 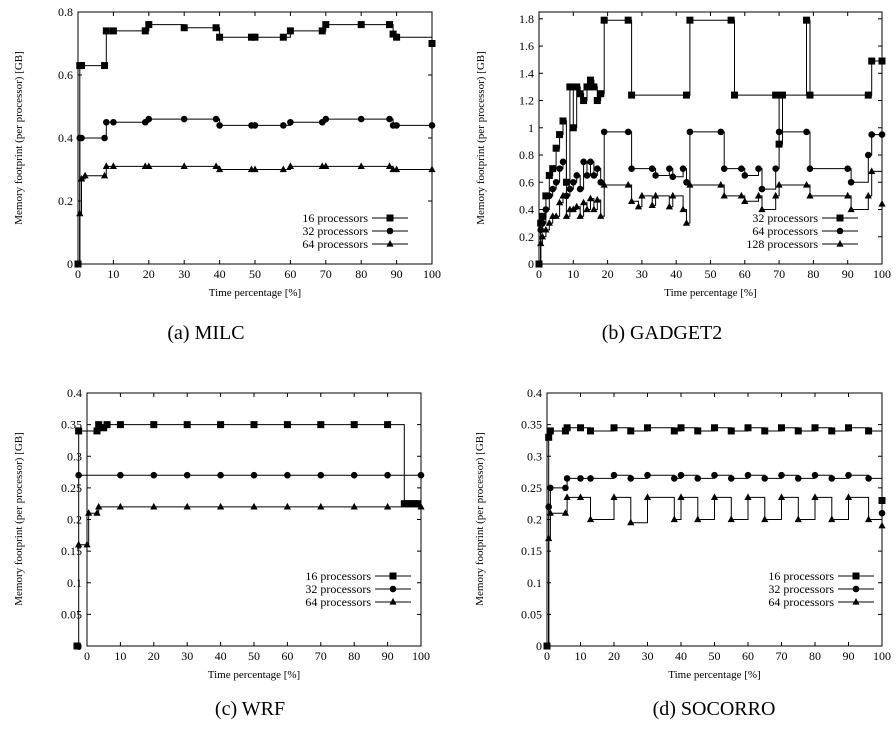 What do you see at coordinates (614, 656) in the screenshot?
I see `x-tick-label: 20` at bounding box center [614, 656].